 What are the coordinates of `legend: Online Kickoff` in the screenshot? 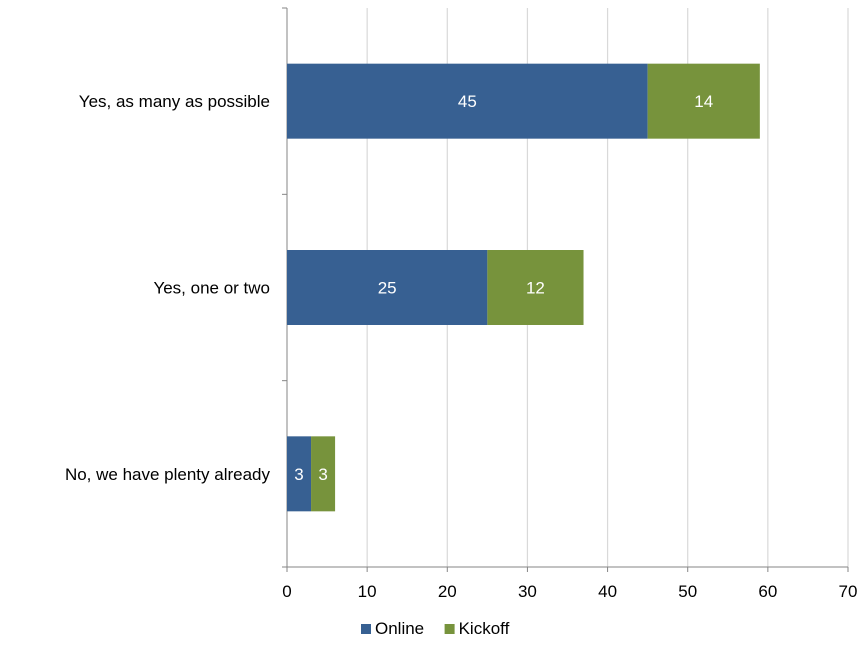 It's located at (435, 628).